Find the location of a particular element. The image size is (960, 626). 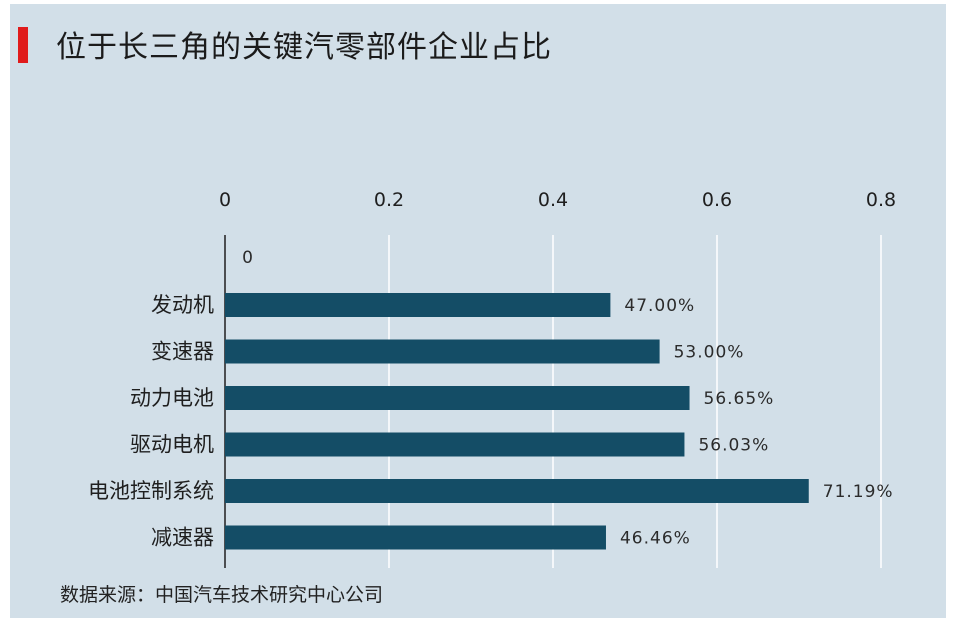

x-tick-label: 0.2 is located at coordinates (389, 200).